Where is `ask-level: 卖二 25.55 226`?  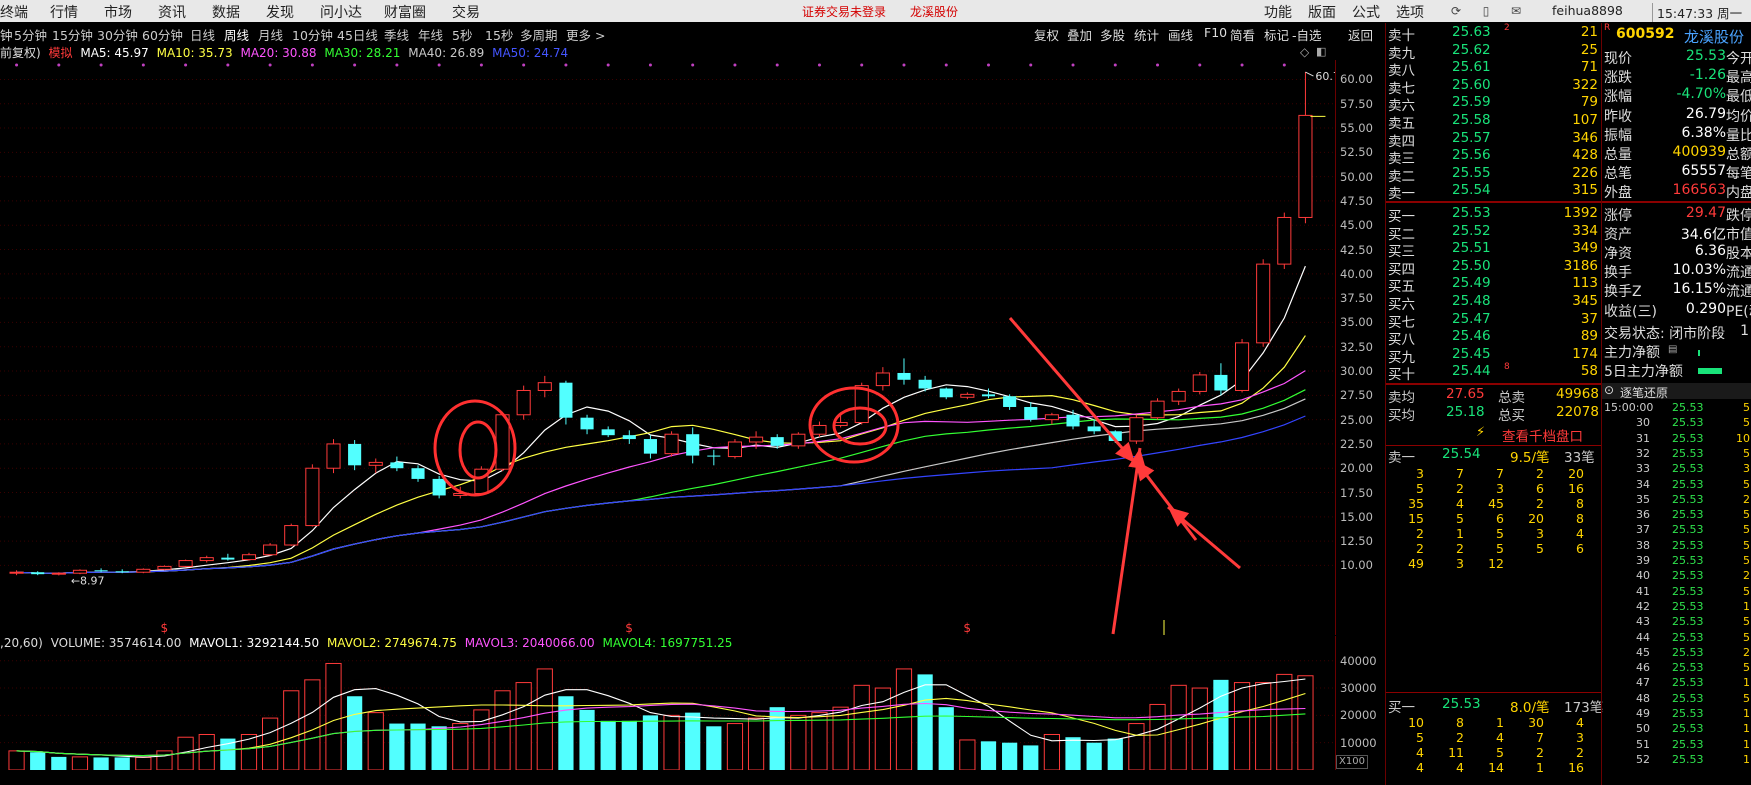
ask-level: 卖二 25.55 226 is located at coordinates (1494, 174).